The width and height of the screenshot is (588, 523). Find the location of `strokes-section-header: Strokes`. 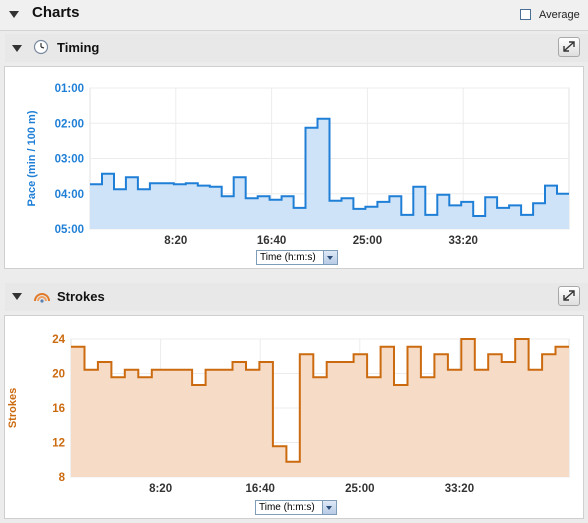

strokes-section-header: Strokes is located at coordinates (296, 297).